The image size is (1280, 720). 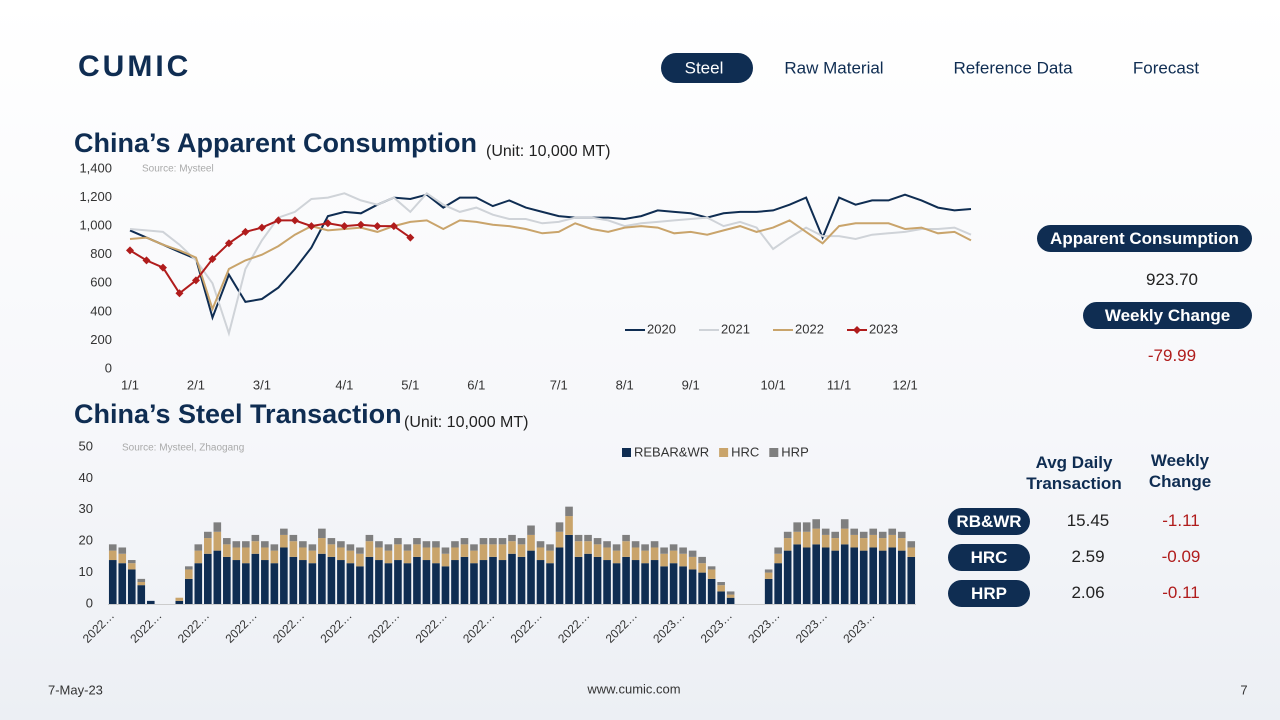 I want to click on x-tick-label: 3/1, so click(x=262, y=384).